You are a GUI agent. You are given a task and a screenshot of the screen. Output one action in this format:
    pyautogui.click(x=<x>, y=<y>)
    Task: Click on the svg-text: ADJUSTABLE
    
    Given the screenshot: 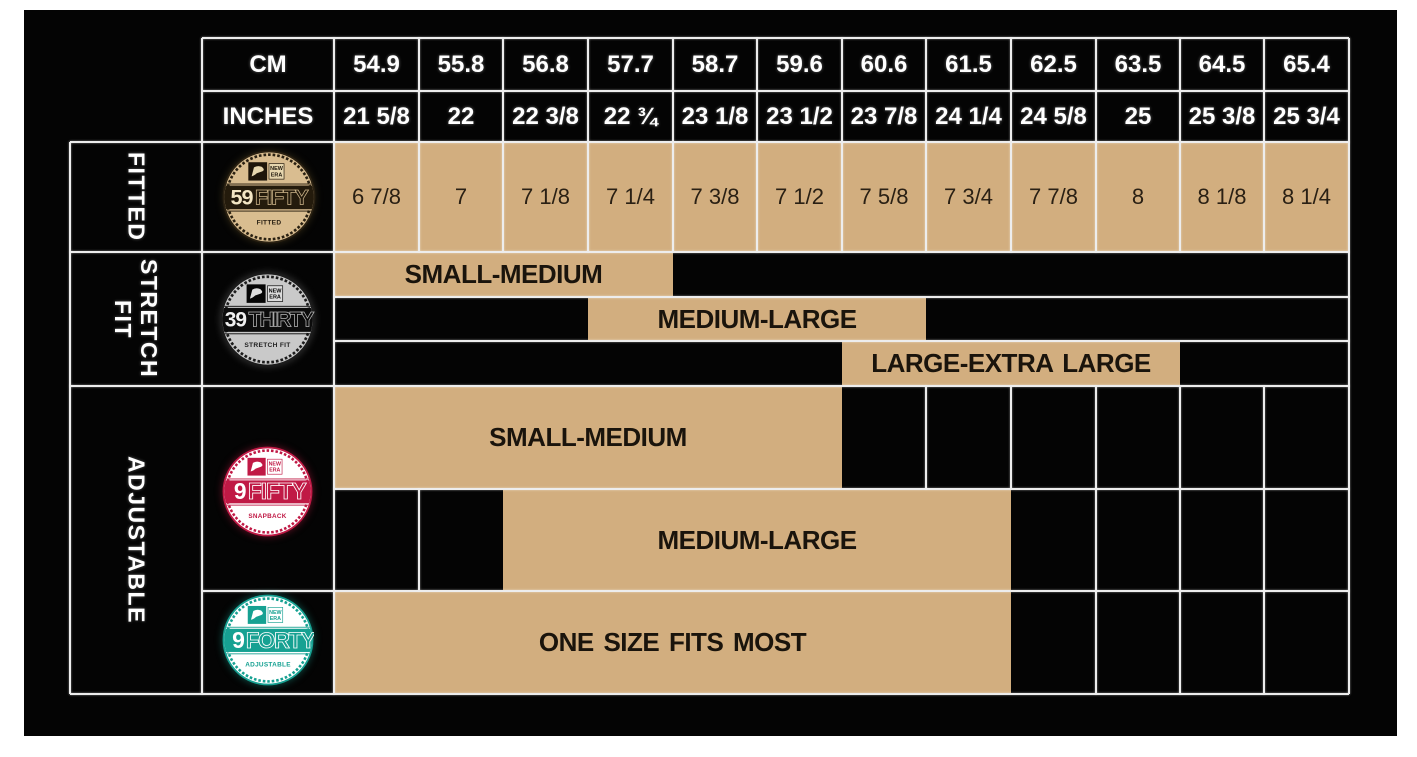 What is the action you would take?
    pyautogui.click(x=268, y=665)
    